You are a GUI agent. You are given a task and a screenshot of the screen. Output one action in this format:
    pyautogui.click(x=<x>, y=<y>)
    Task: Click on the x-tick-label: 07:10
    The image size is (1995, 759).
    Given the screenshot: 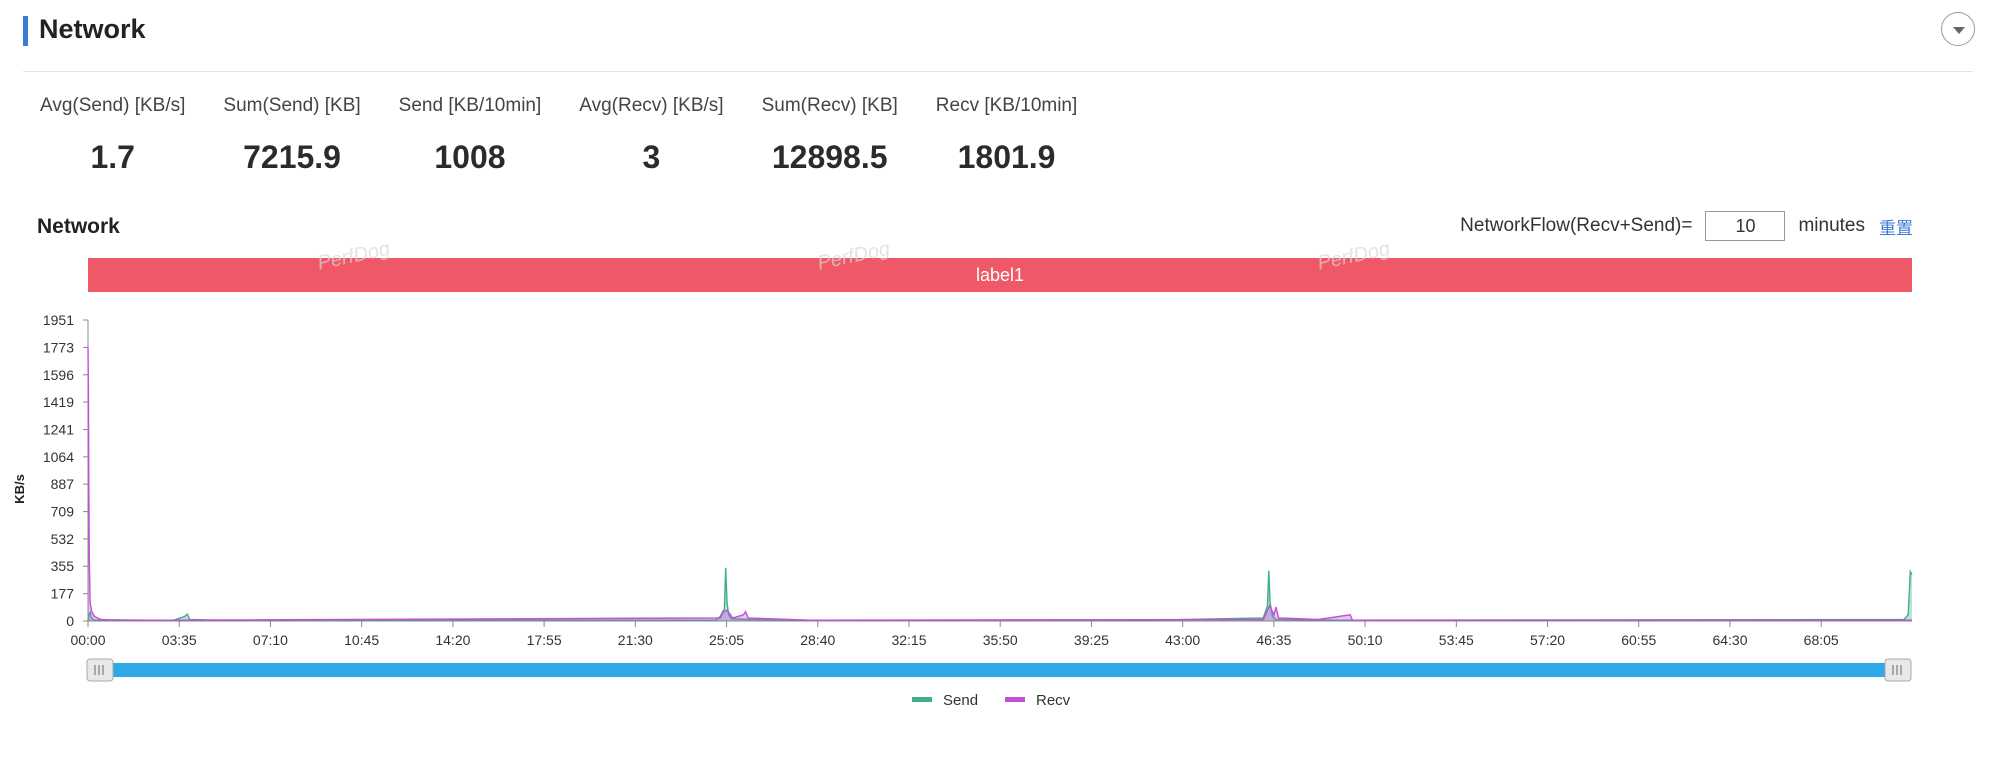 What is the action you would take?
    pyautogui.click(x=270, y=640)
    